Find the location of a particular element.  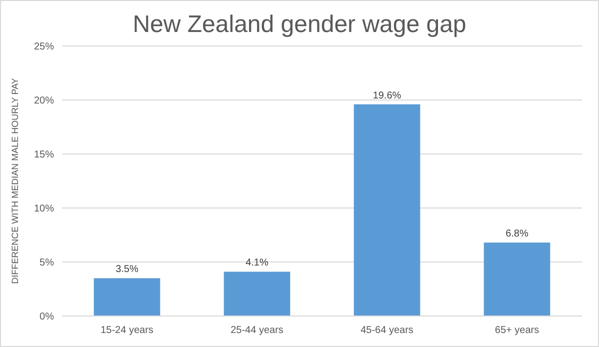

data-label: 4.1% is located at coordinates (257, 263).